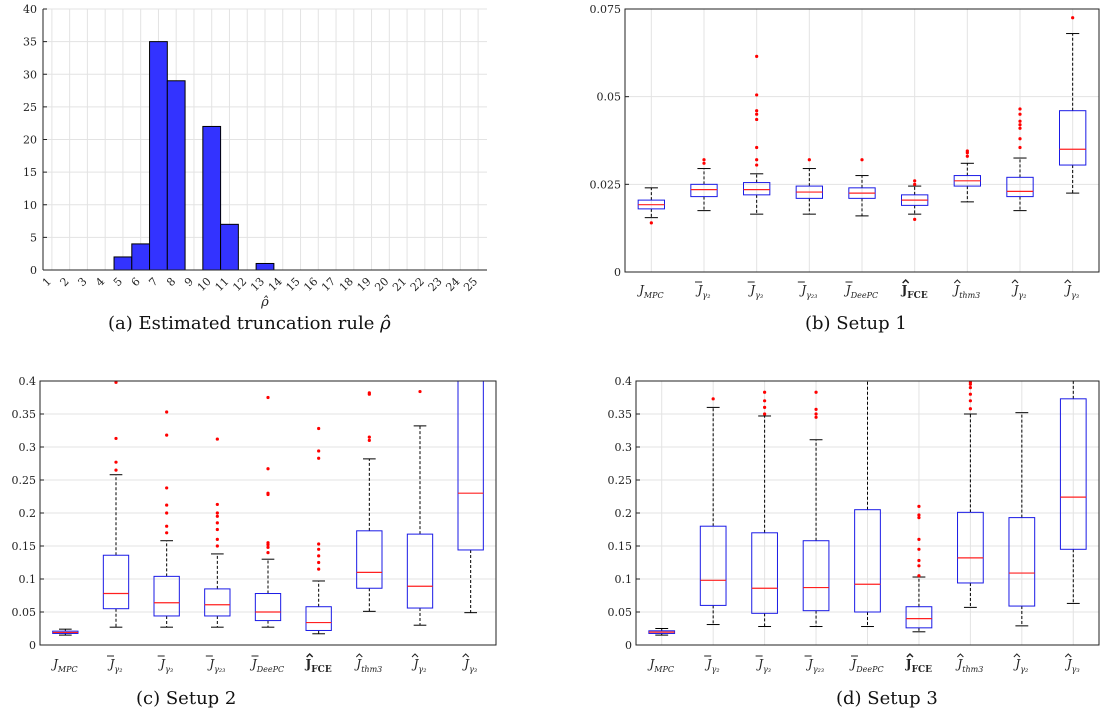 The width and height of the screenshot is (1110, 719). Describe the element at coordinates (653, 295) in the screenshot. I see `x-tick-subscript: MPC` at that location.